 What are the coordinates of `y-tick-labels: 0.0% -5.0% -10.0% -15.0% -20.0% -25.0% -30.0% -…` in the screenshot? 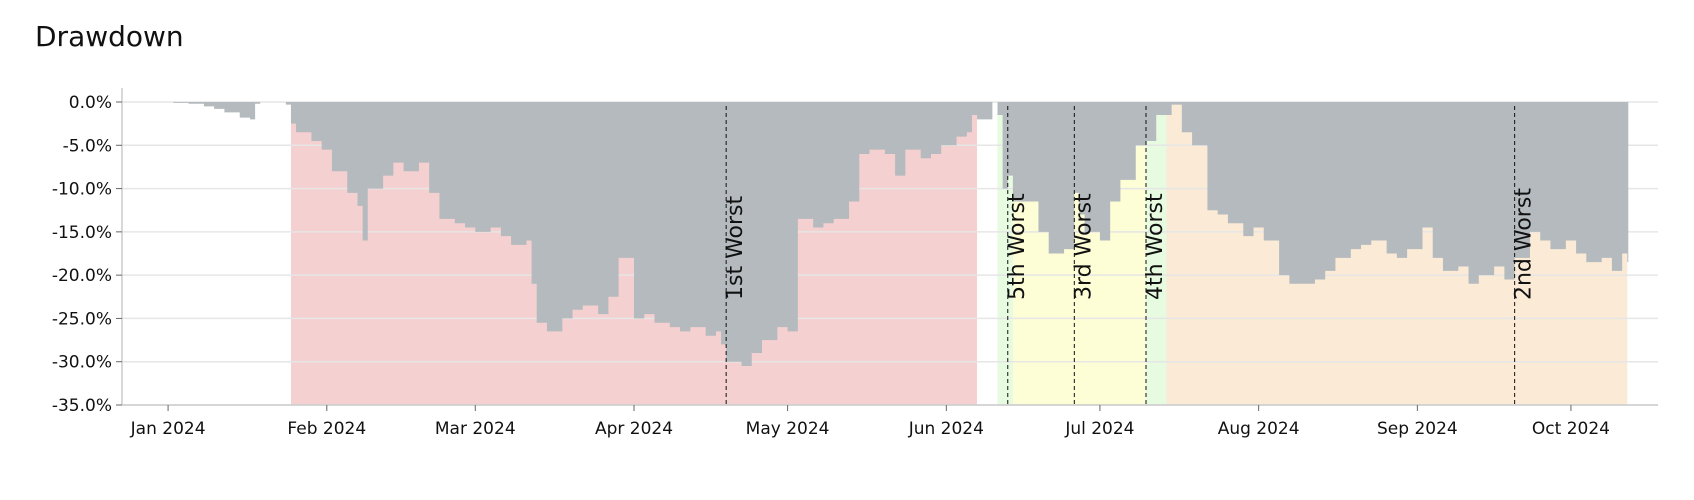 It's located at (87, 254).